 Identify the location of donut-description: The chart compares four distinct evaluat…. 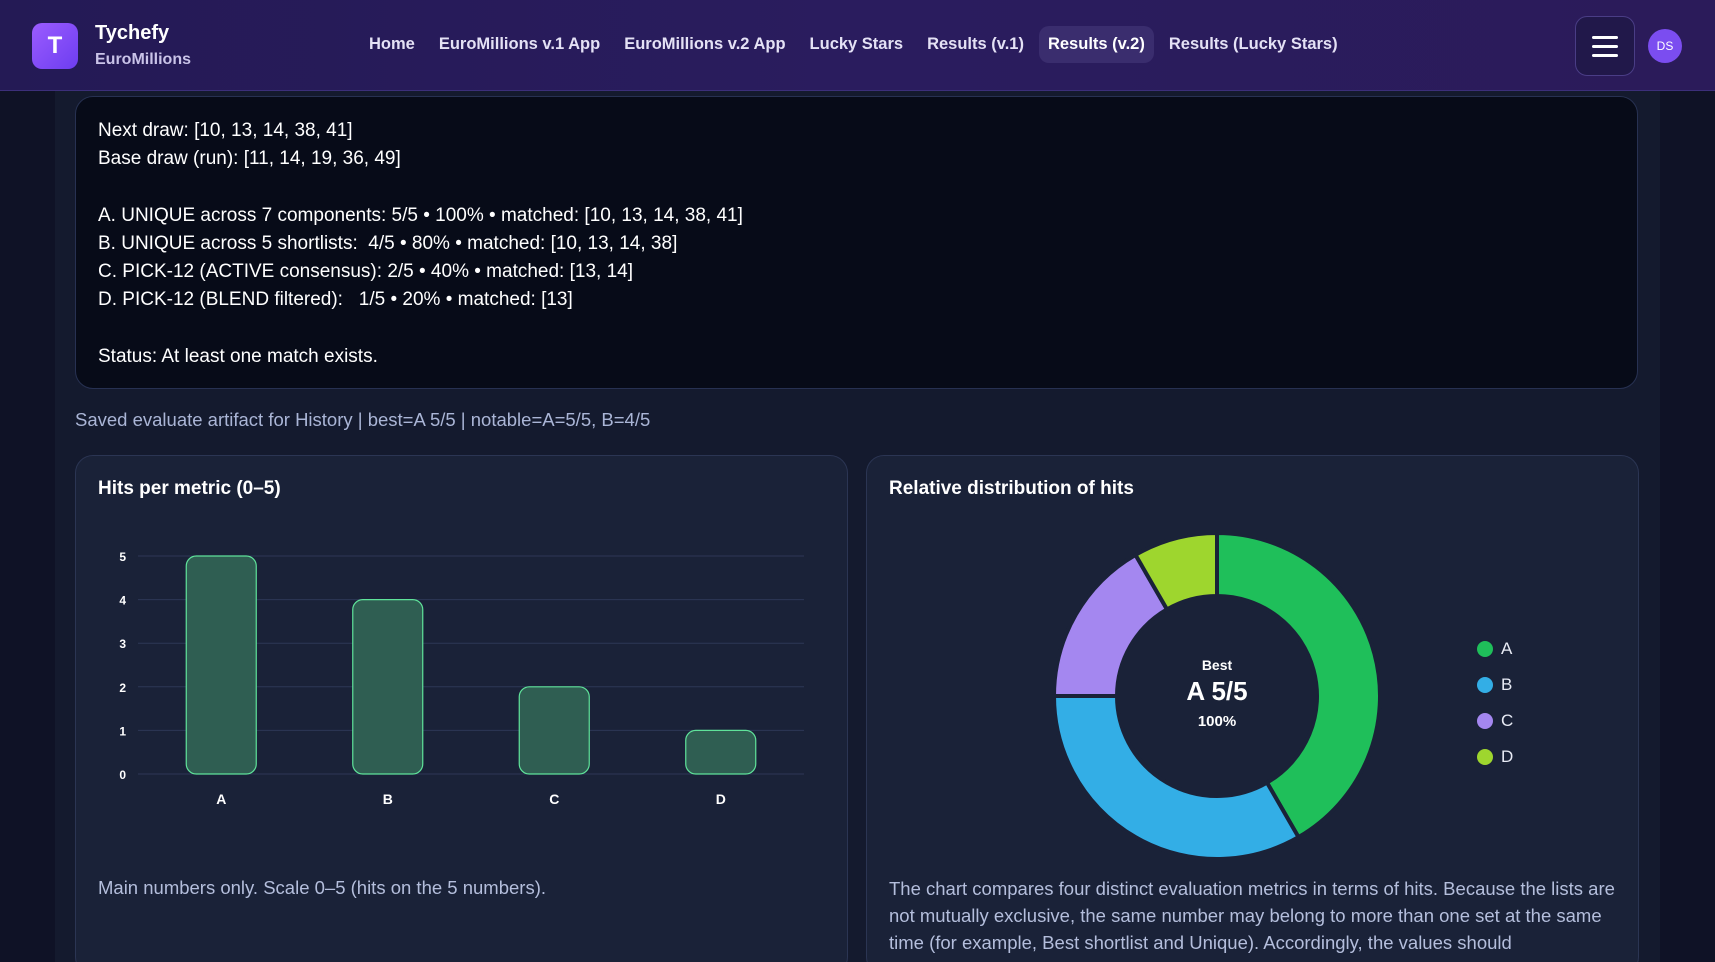
(1252, 915).